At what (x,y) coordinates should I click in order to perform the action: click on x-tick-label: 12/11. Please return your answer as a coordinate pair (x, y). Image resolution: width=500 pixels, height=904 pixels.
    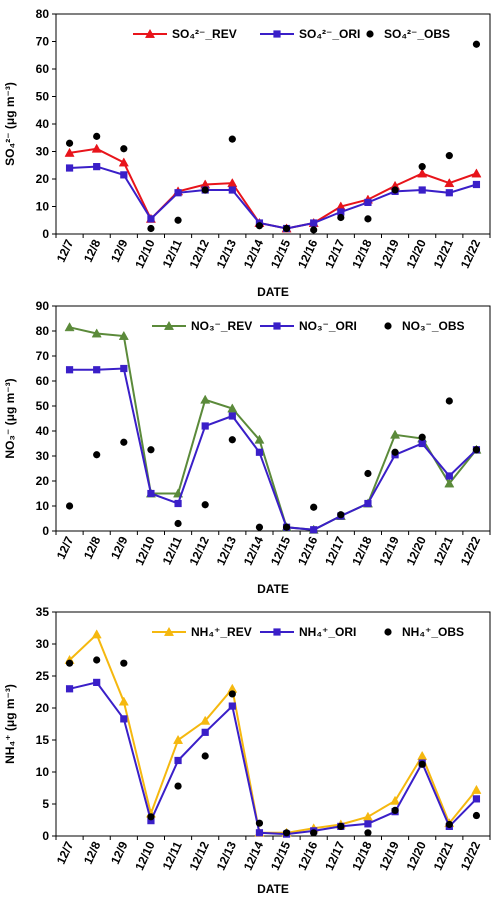
    Looking at the image, I should click on (172, 855).